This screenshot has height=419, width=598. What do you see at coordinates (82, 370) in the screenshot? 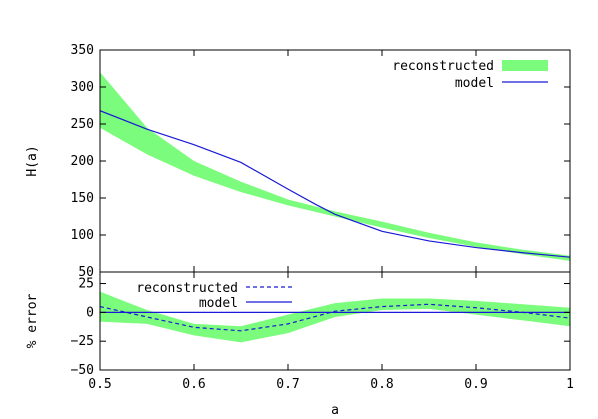
I see `ytick-label-bottom-0: −50` at bounding box center [82, 370].